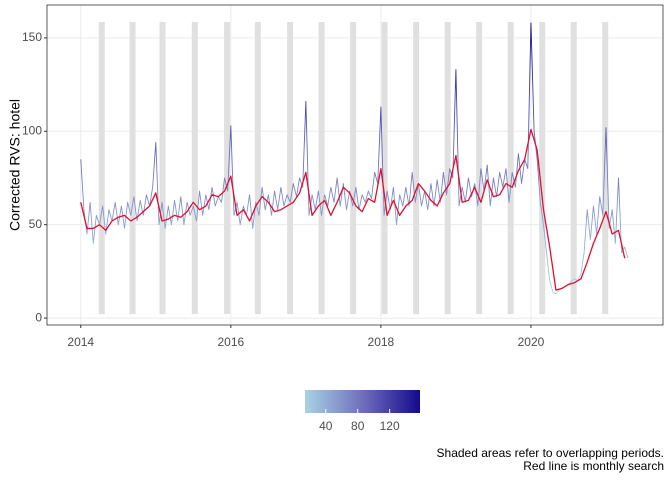  Describe the element at coordinates (362, 401) in the screenshot. I see `colorbar` at that location.